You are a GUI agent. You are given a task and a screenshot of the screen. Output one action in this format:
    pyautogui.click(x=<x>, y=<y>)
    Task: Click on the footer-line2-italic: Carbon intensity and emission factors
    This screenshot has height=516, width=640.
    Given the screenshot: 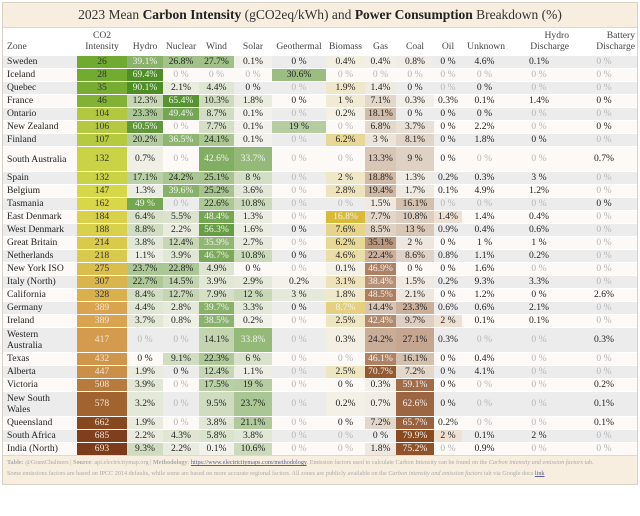 What is the action you would take?
    pyautogui.click(x=435, y=473)
    